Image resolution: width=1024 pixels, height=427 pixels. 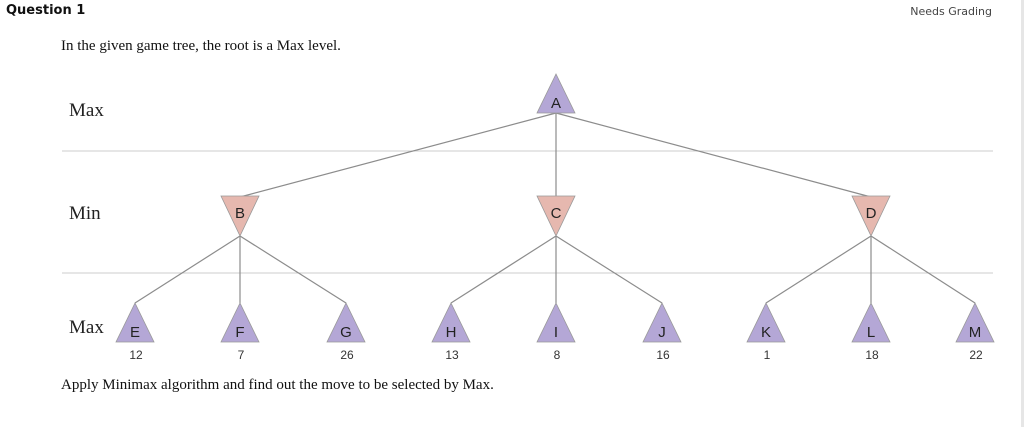 I want to click on node-label: C, so click(x=556, y=213).